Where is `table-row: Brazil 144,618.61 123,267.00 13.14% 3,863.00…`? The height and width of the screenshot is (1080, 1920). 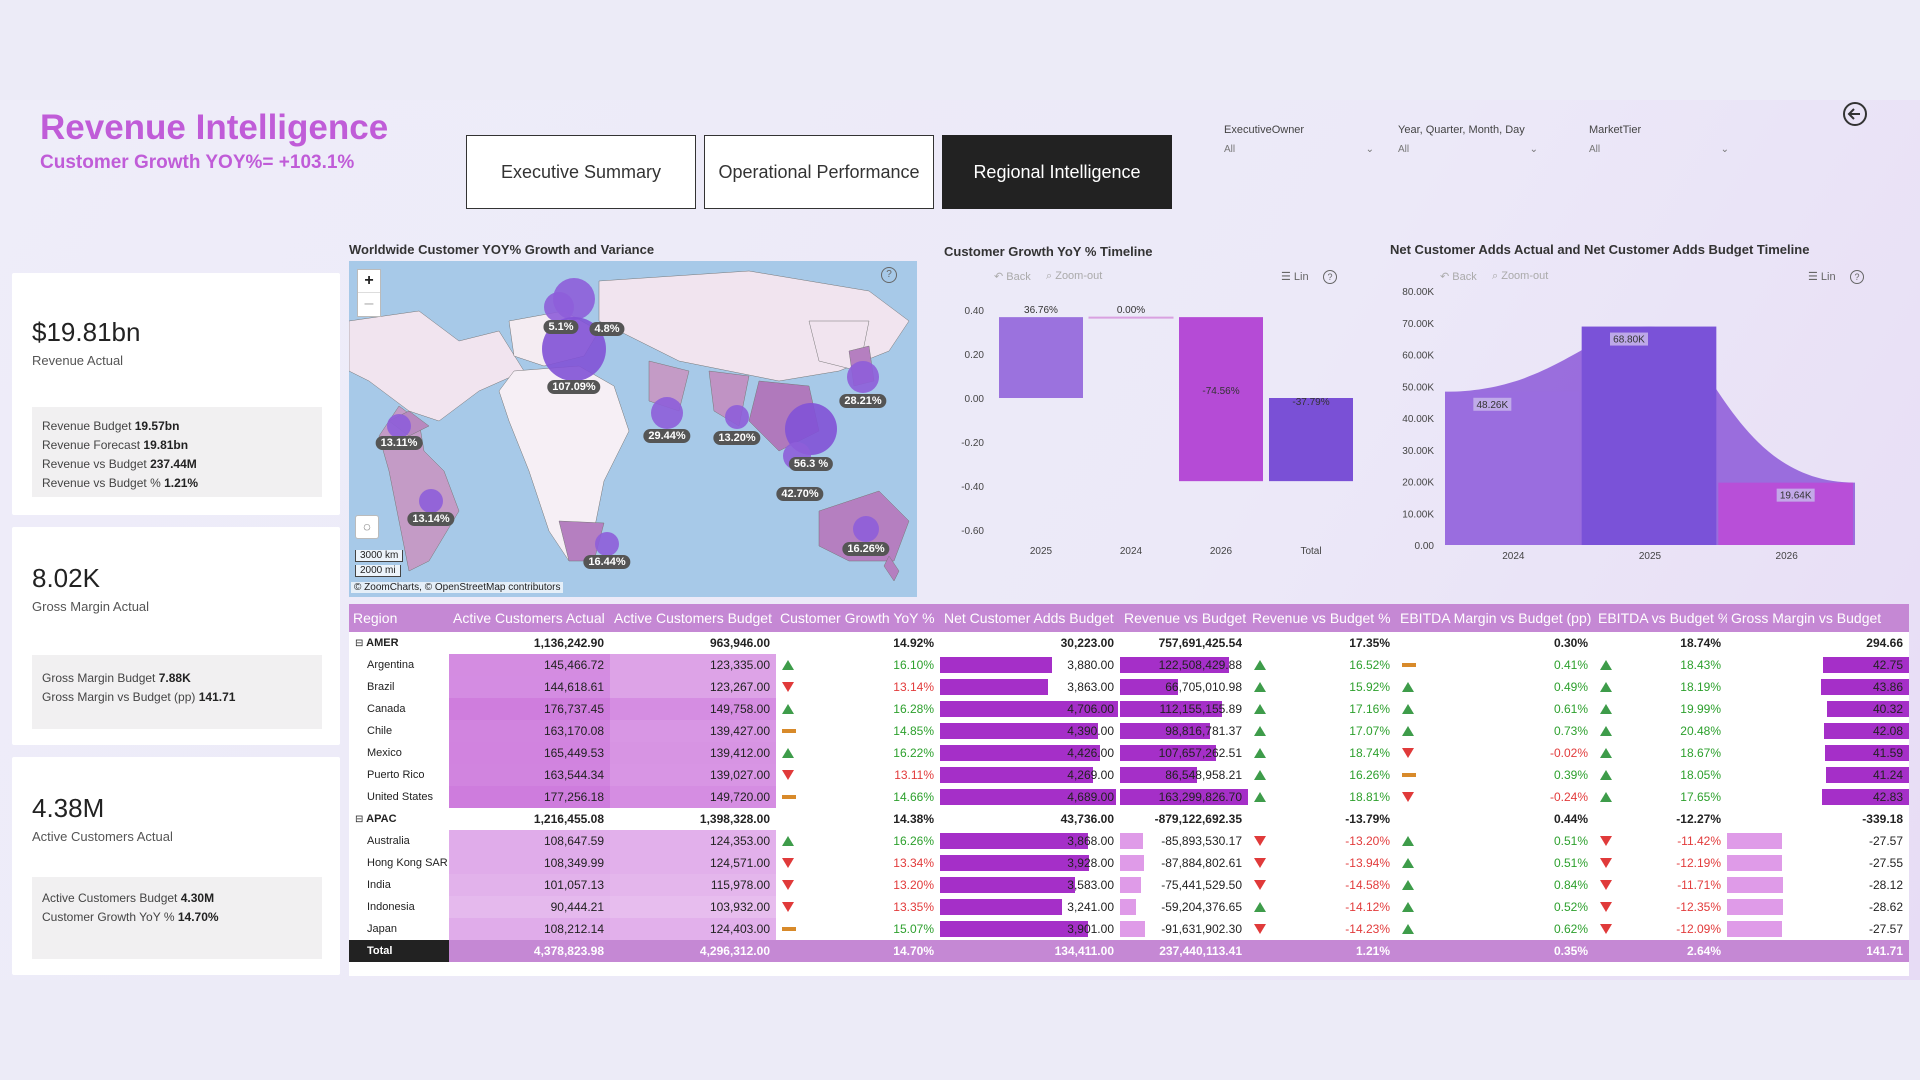 table-row: Brazil 144,618.61 123,267.00 13.14% 3,863.00… is located at coordinates (1129, 687).